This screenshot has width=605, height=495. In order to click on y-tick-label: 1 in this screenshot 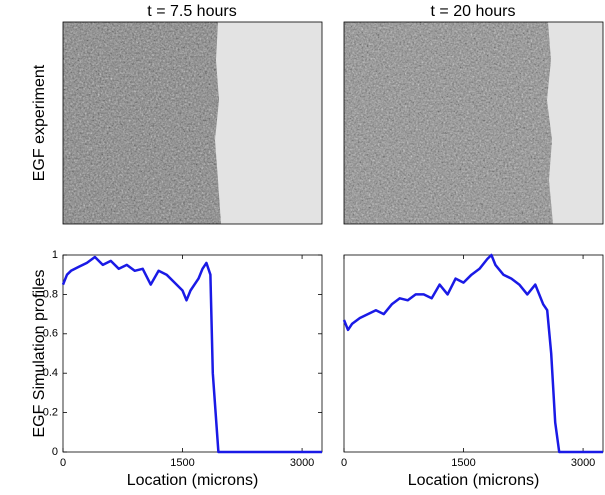, I will do `click(55, 255)`.